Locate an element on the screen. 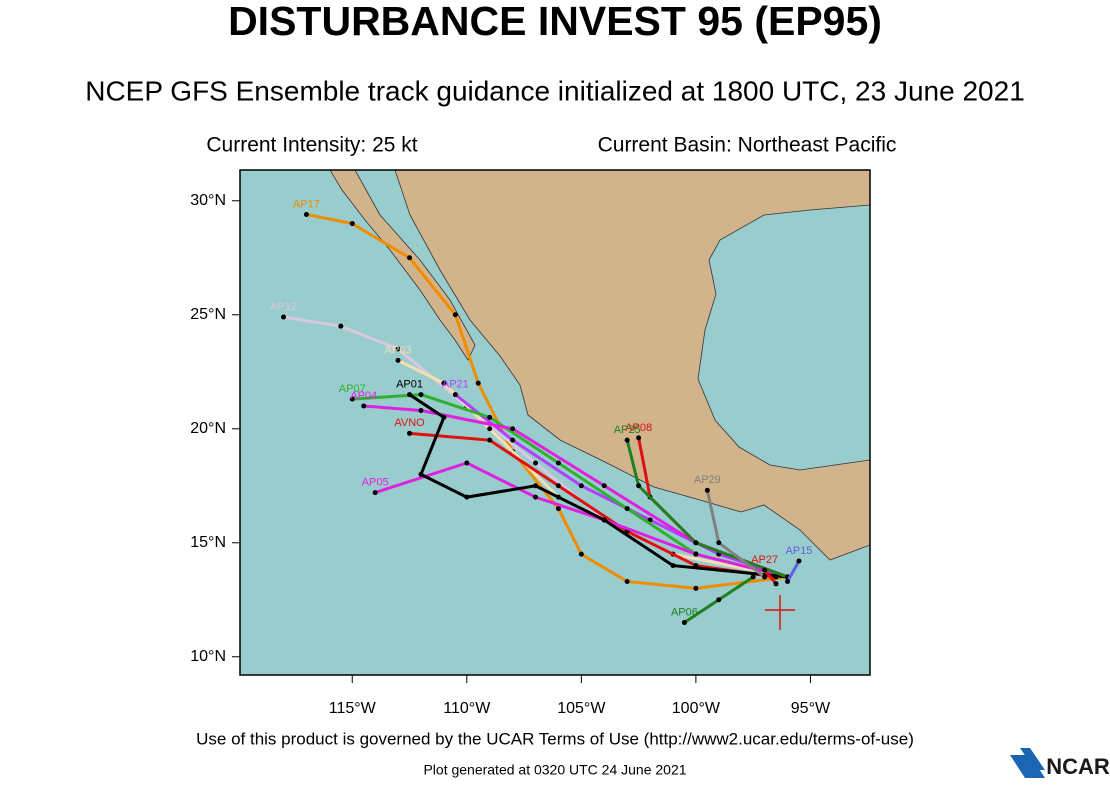 This screenshot has height=785, width=1110. intensity: Current Intensity: 25 kt is located at coordinates (311, 145).